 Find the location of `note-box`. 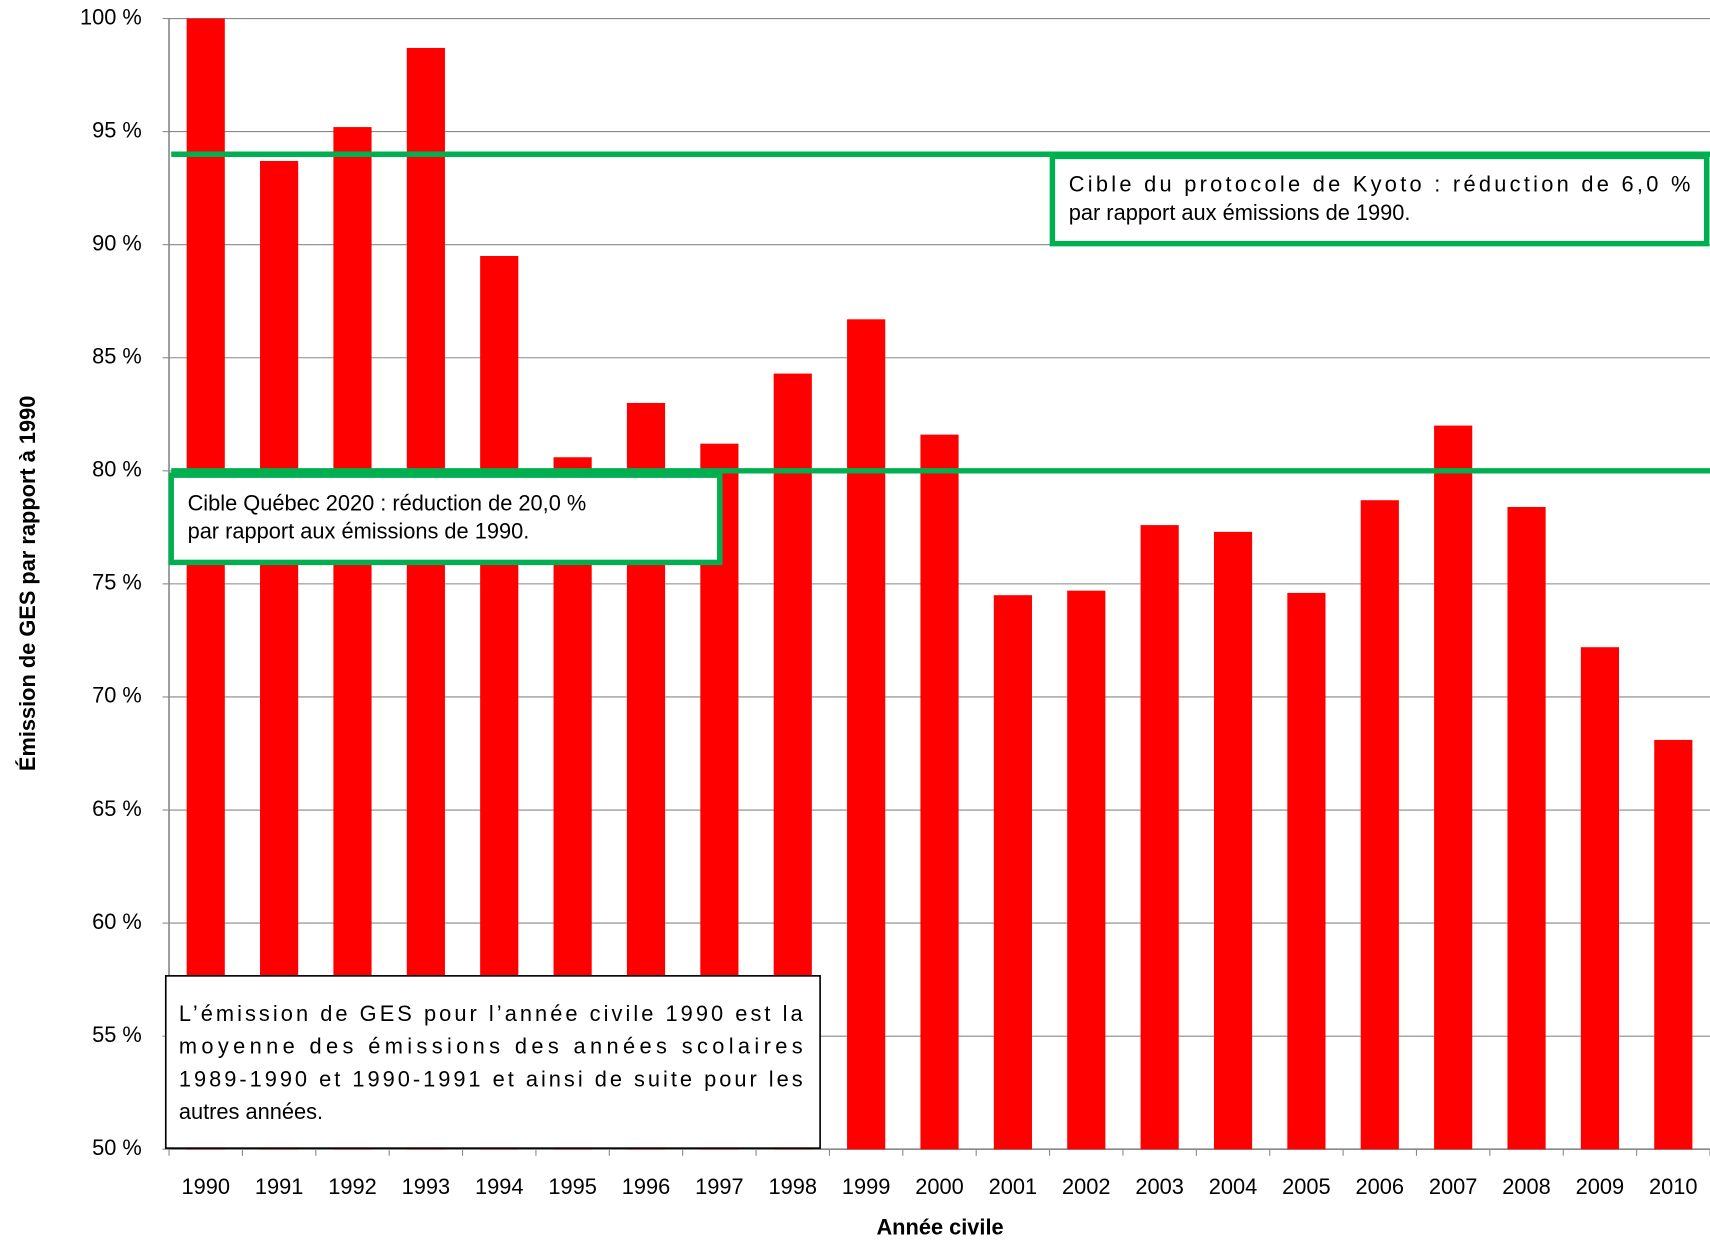

note-box is located at coordinates (492, 1062).